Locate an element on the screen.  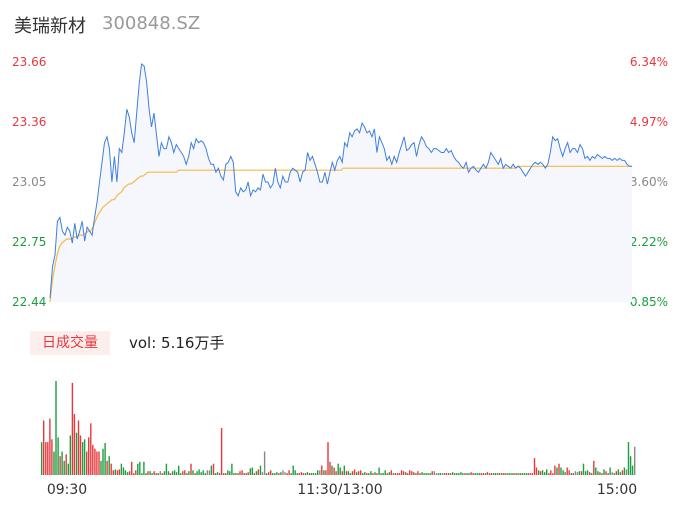
y-right-tick: 4.97% is located at coordinates (649, 122).